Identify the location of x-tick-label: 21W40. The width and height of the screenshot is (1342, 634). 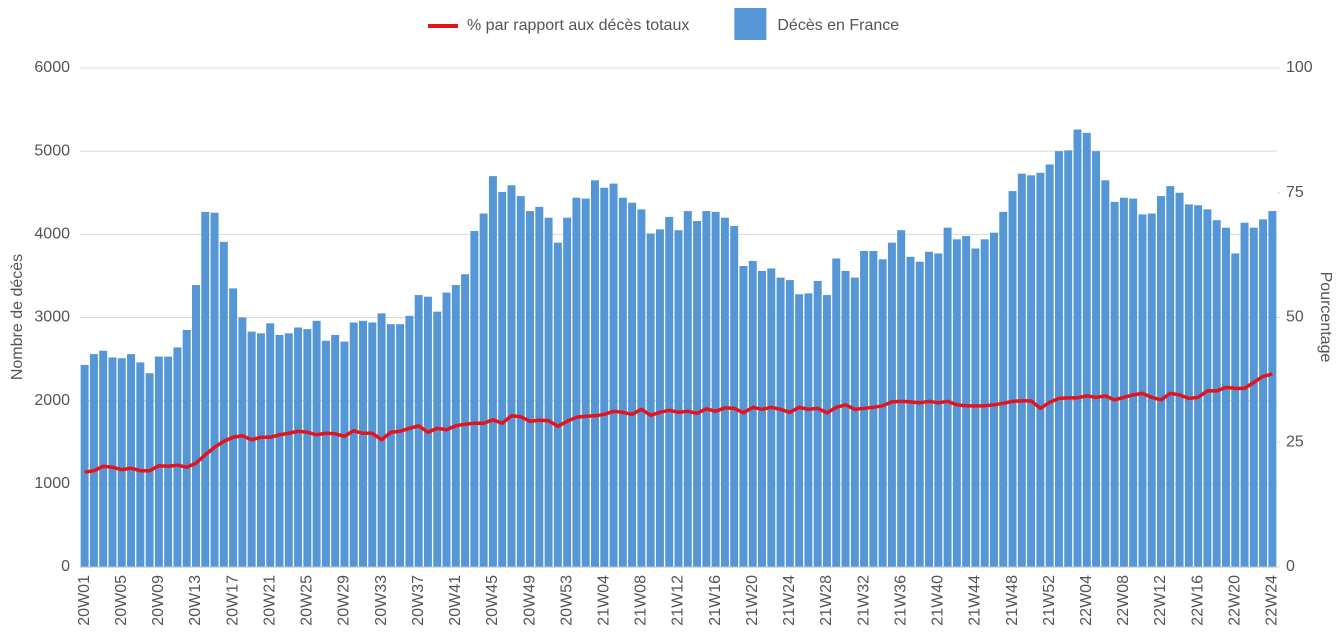
(938, 600).